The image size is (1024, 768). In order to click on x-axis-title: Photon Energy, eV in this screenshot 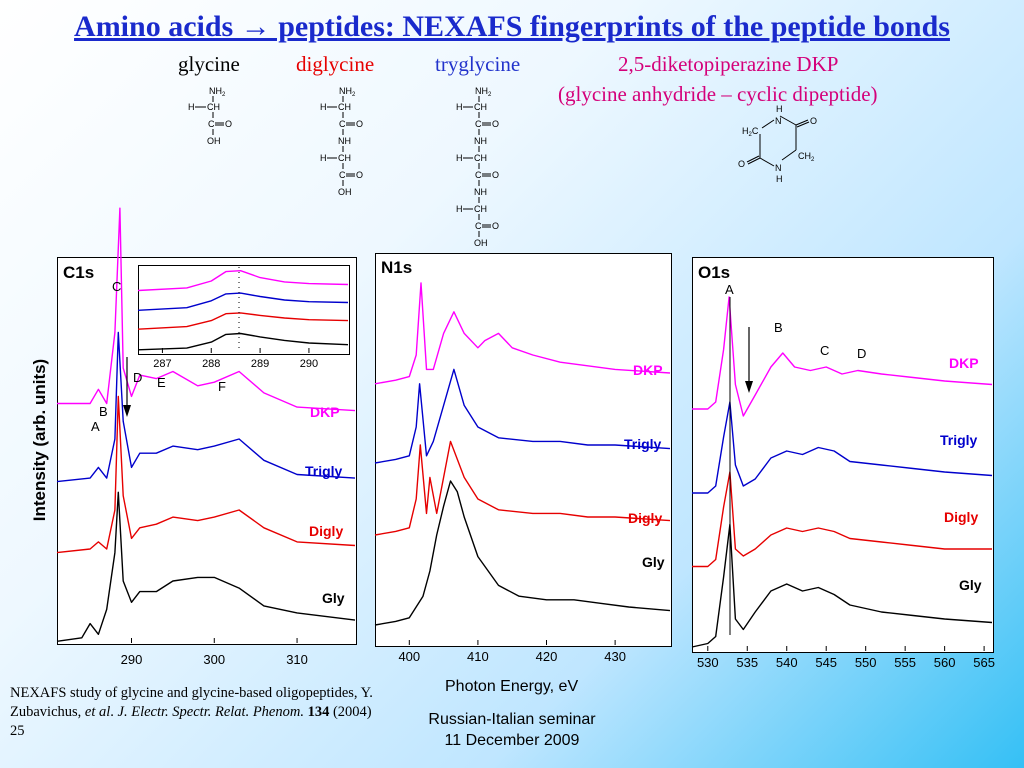, I will do `click(512, 686)`.